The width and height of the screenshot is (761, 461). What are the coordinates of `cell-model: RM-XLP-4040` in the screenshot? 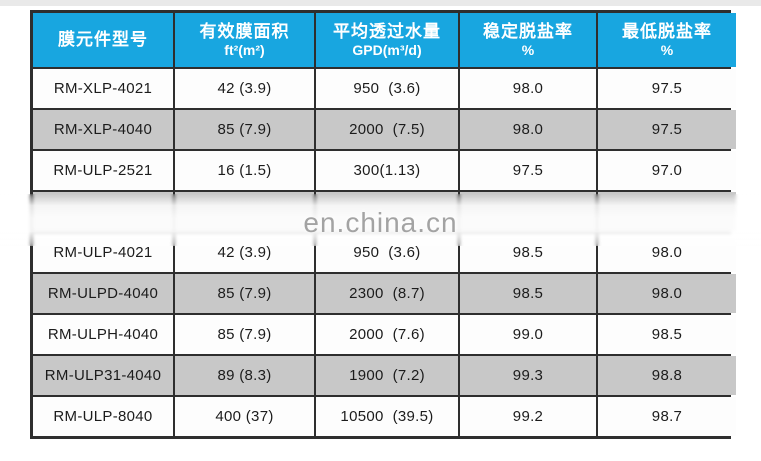 It's located at (103, 129).